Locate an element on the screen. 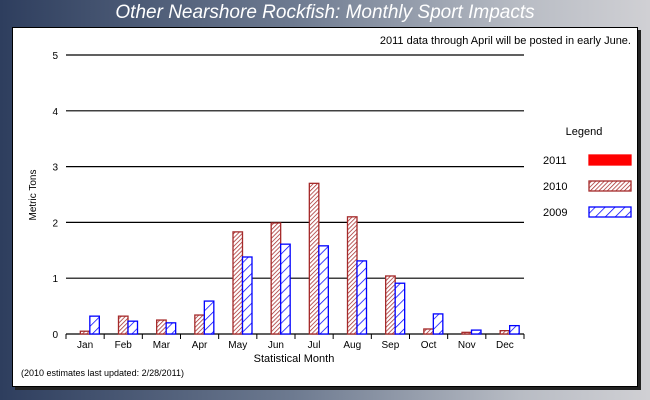 The width and height of the screenshot is (650, 400). x-tick-label: Oct is located at coordinates (429, 345).